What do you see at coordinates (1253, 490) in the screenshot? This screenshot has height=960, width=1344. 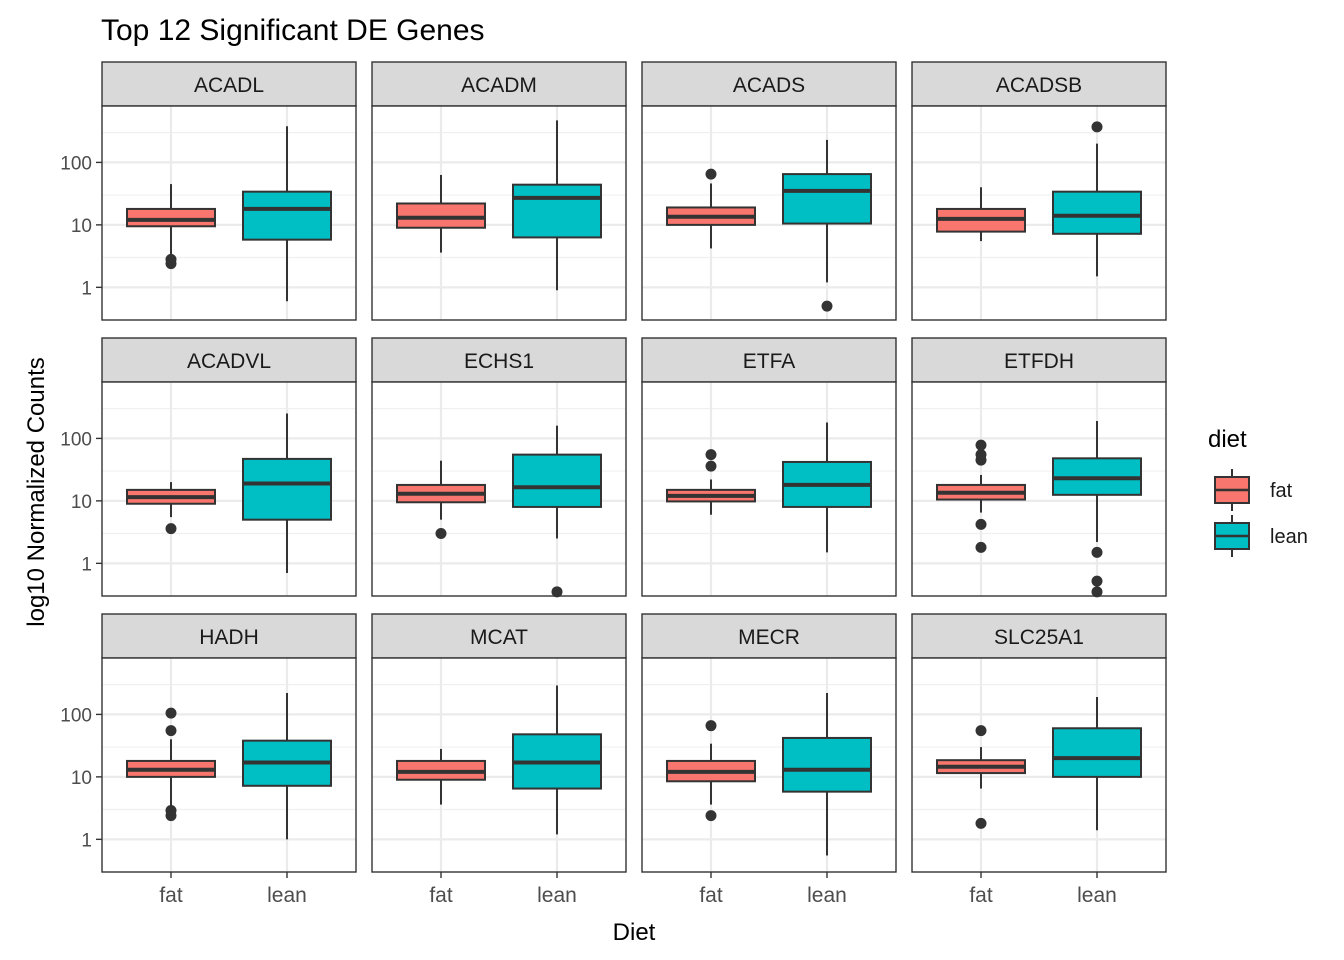 I see `legend-item-fat: fat` at bounding box center [1253, 490].